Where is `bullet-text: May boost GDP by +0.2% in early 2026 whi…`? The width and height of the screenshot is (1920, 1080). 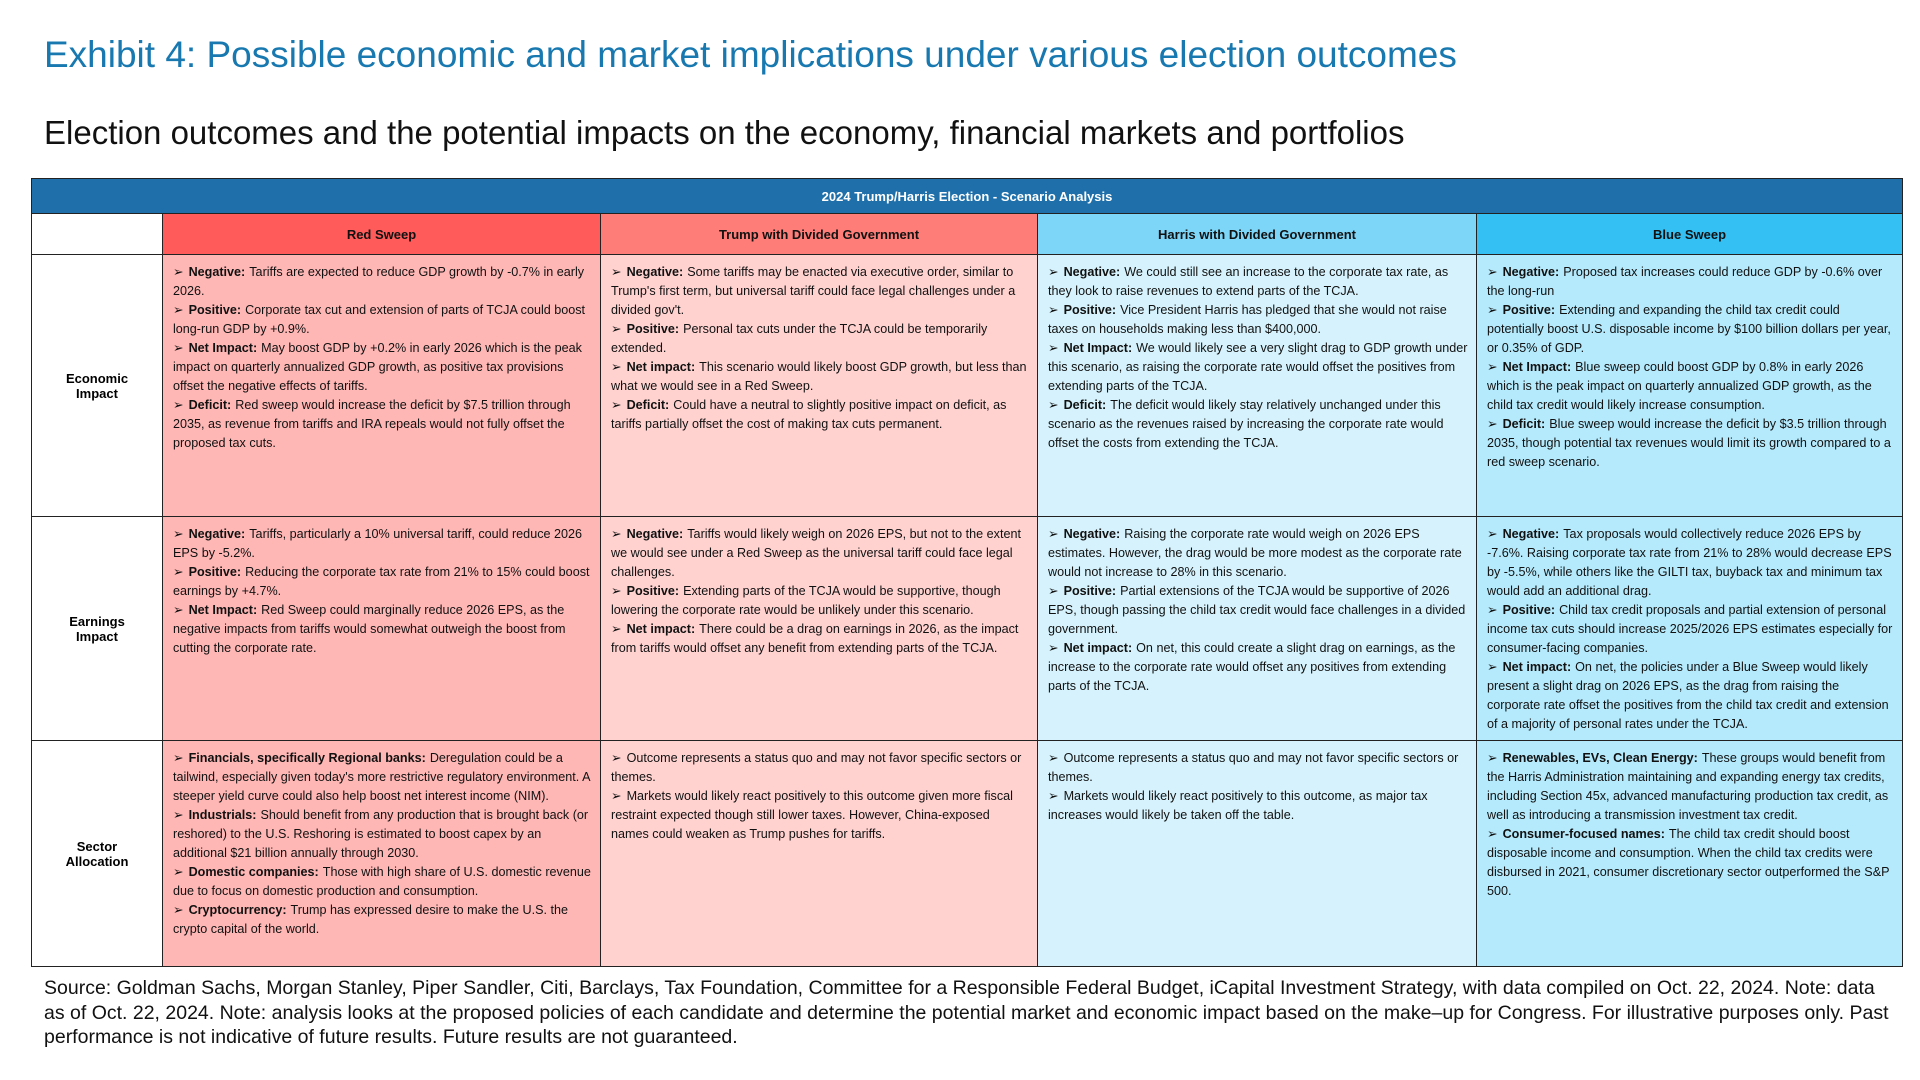
bullet-text: May boost GDP by +0.2% in early 2026 whi… is located at coordinates (377, 367).